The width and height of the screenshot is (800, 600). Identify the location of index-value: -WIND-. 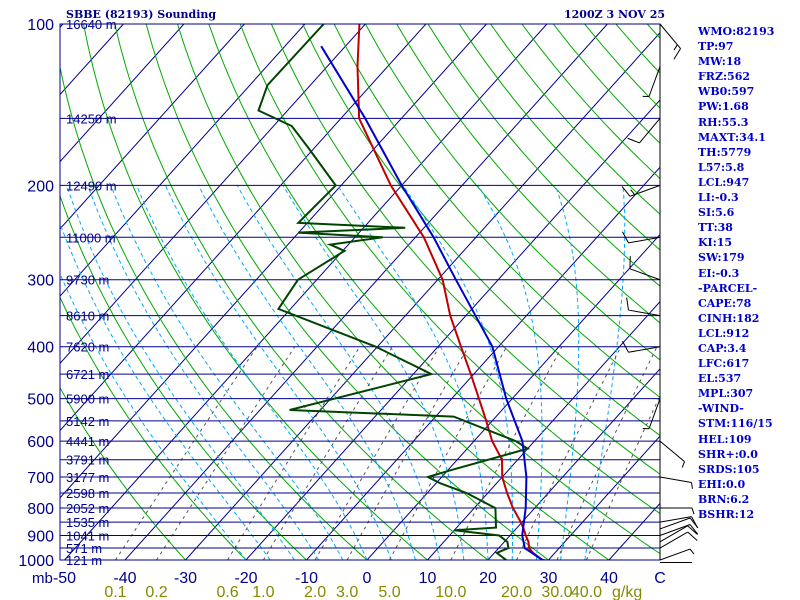
(721, 409).